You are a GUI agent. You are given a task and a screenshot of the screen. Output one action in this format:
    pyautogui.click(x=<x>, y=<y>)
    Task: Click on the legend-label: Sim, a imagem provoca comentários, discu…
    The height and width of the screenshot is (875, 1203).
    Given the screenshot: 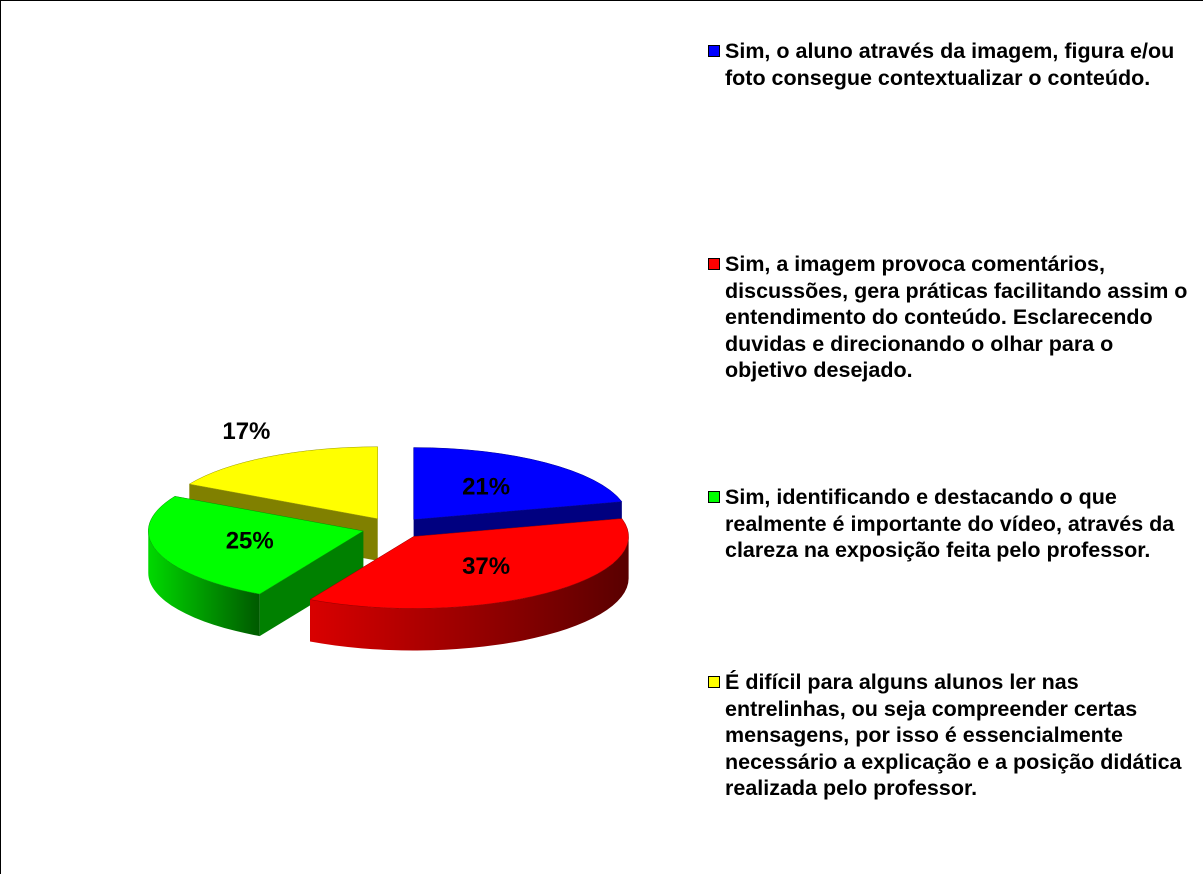 What is the action you would take?
    pyautogui.click(x=956, y=317)
    